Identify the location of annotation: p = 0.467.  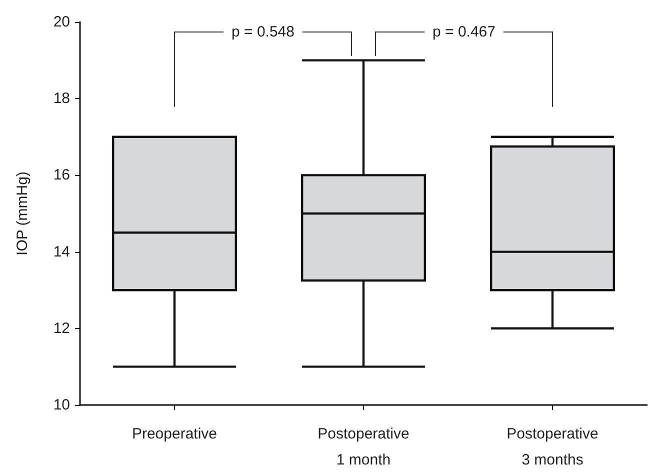
(464, 32).